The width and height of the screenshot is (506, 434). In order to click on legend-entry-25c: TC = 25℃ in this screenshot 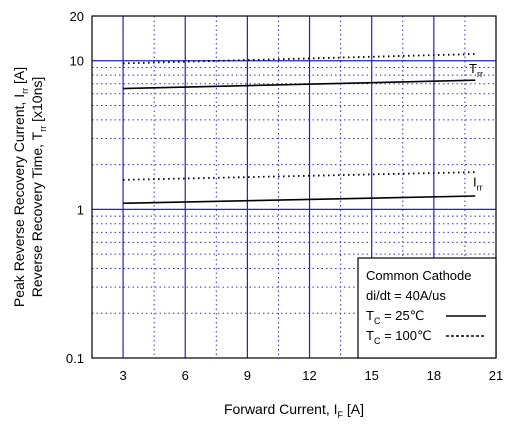, I will do `click(395, 317)`.